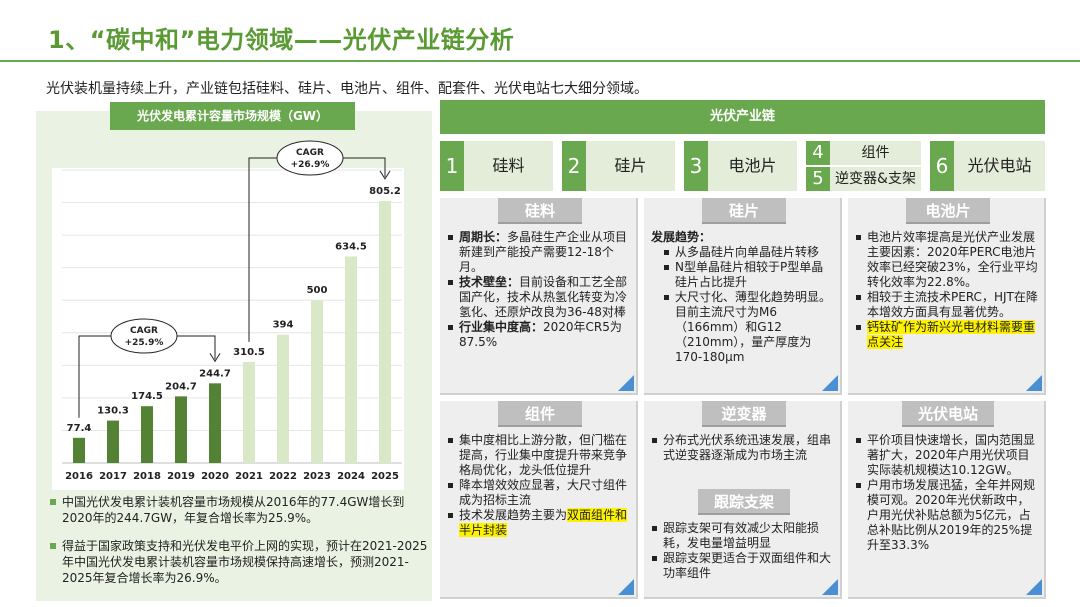  Describe the element at coordinates (79, 450) in the screenshot. I see `bar-2016` at that location.